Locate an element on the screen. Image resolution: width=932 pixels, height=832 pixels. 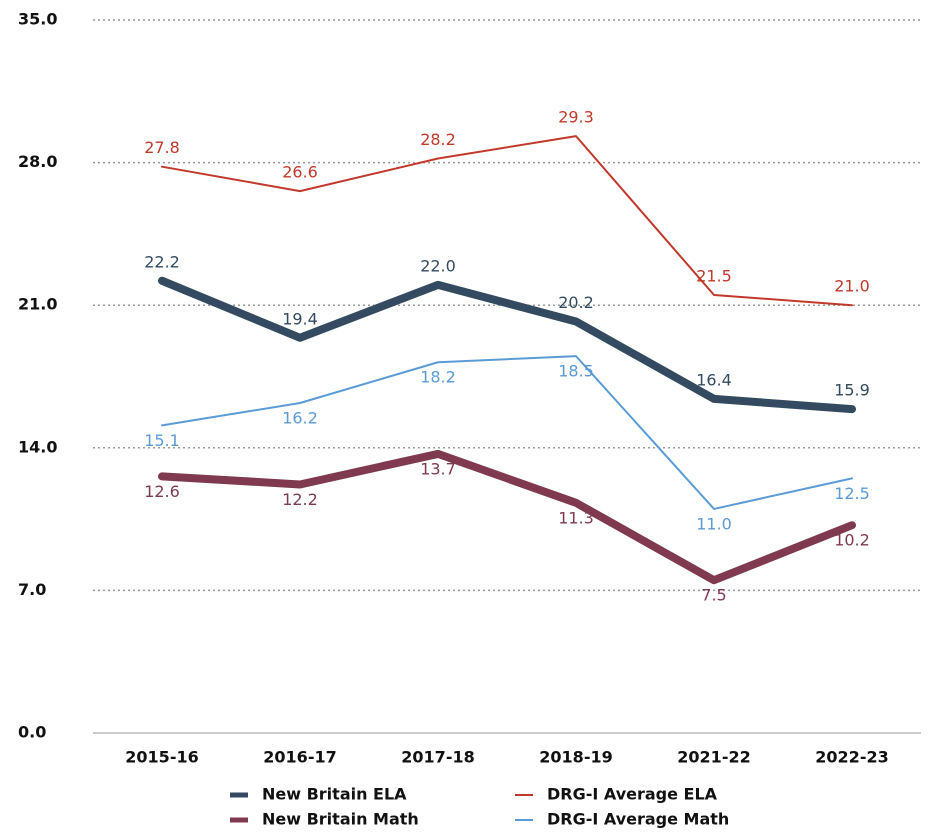
legend-label: DRG-I Average Math is located at coordinates (638, 819).